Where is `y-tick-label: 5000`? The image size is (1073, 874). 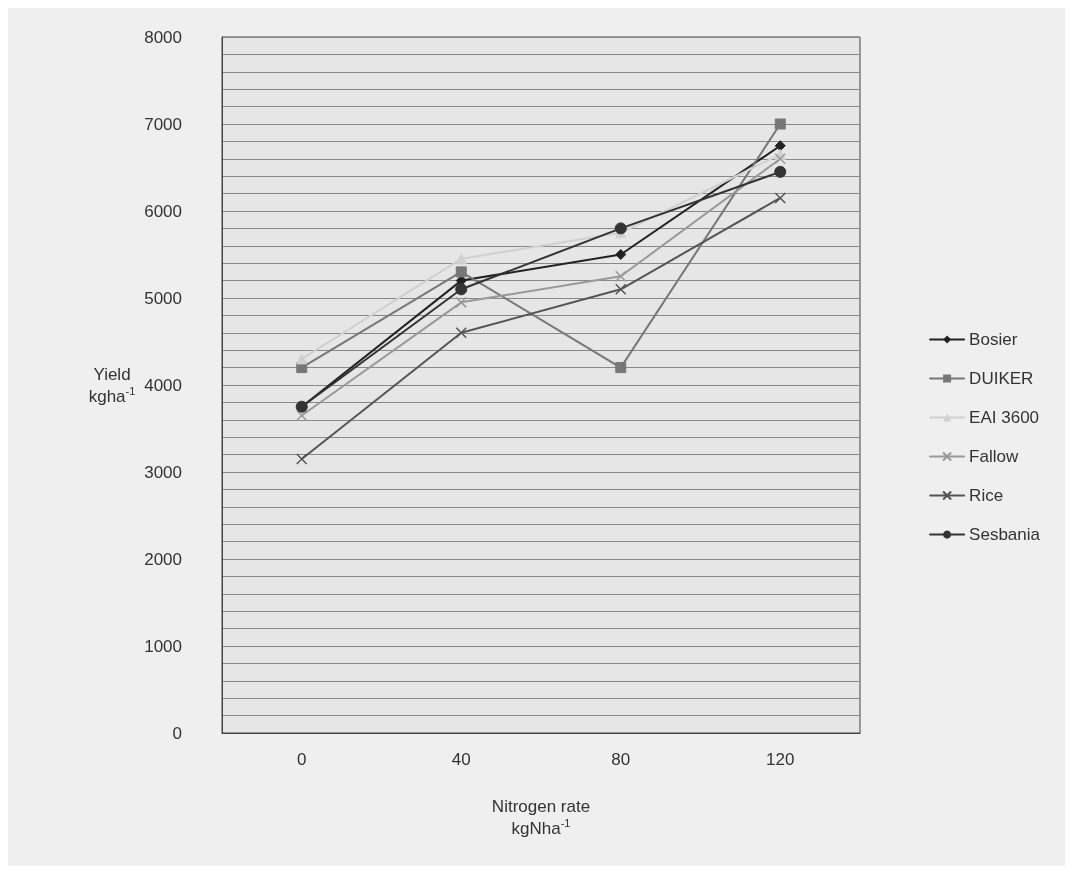 y-tick-label: 5000 is located at coordinates (163, 298).